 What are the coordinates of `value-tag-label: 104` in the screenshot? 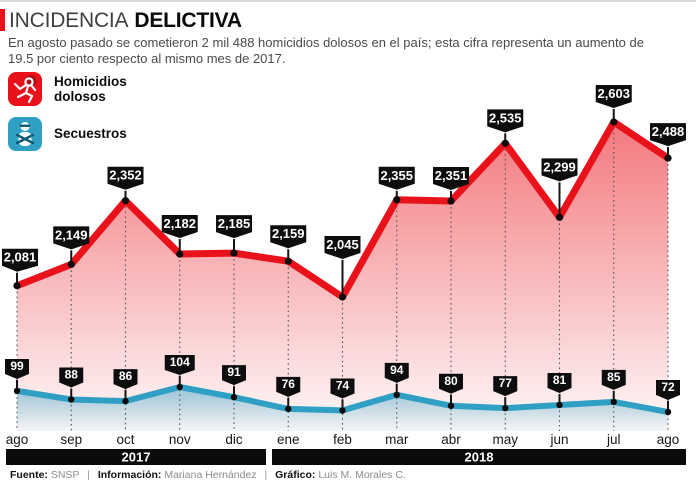 It's located at (180, 362).